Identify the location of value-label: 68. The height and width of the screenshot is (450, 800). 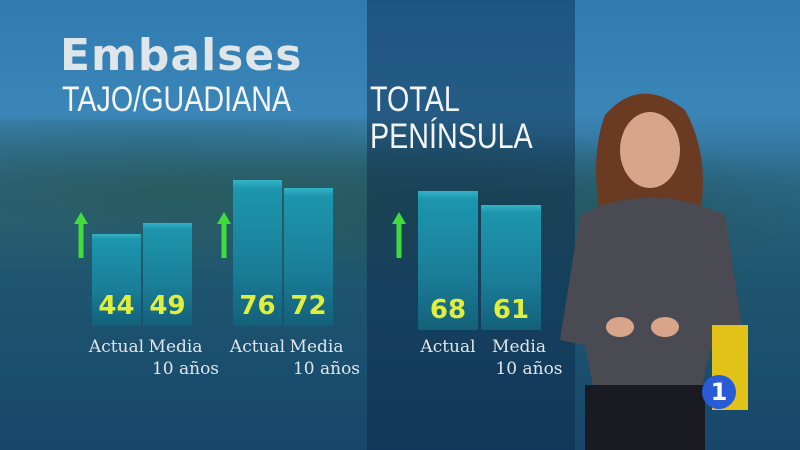
(448, 310).